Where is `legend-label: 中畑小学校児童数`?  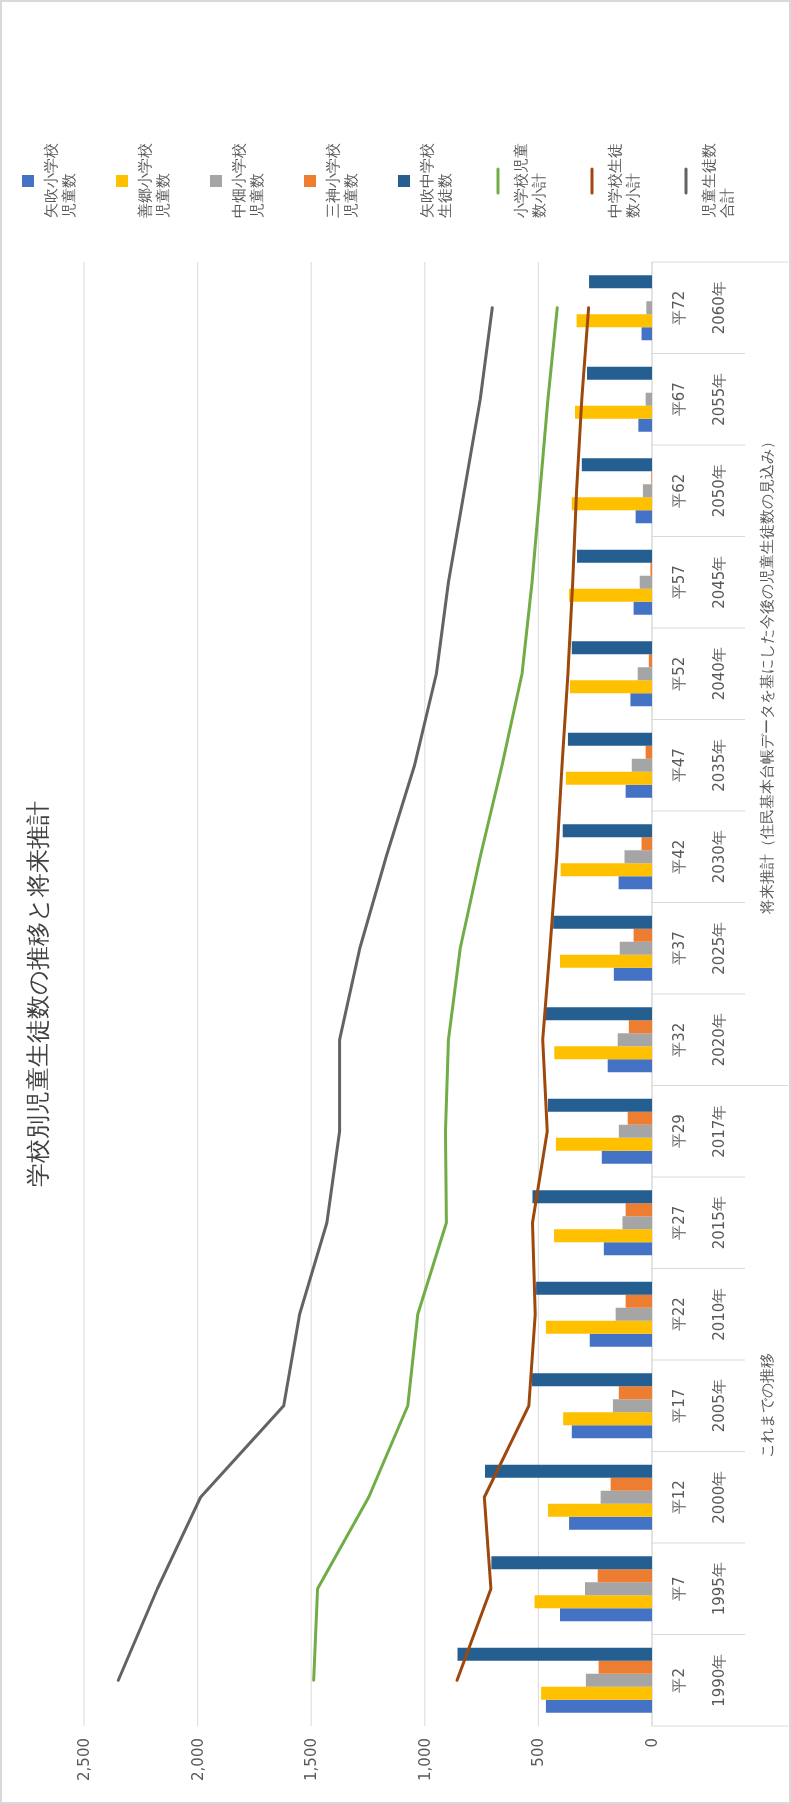 legend-label: 中畑小学校児童数 is located at coordinates (248, 180).